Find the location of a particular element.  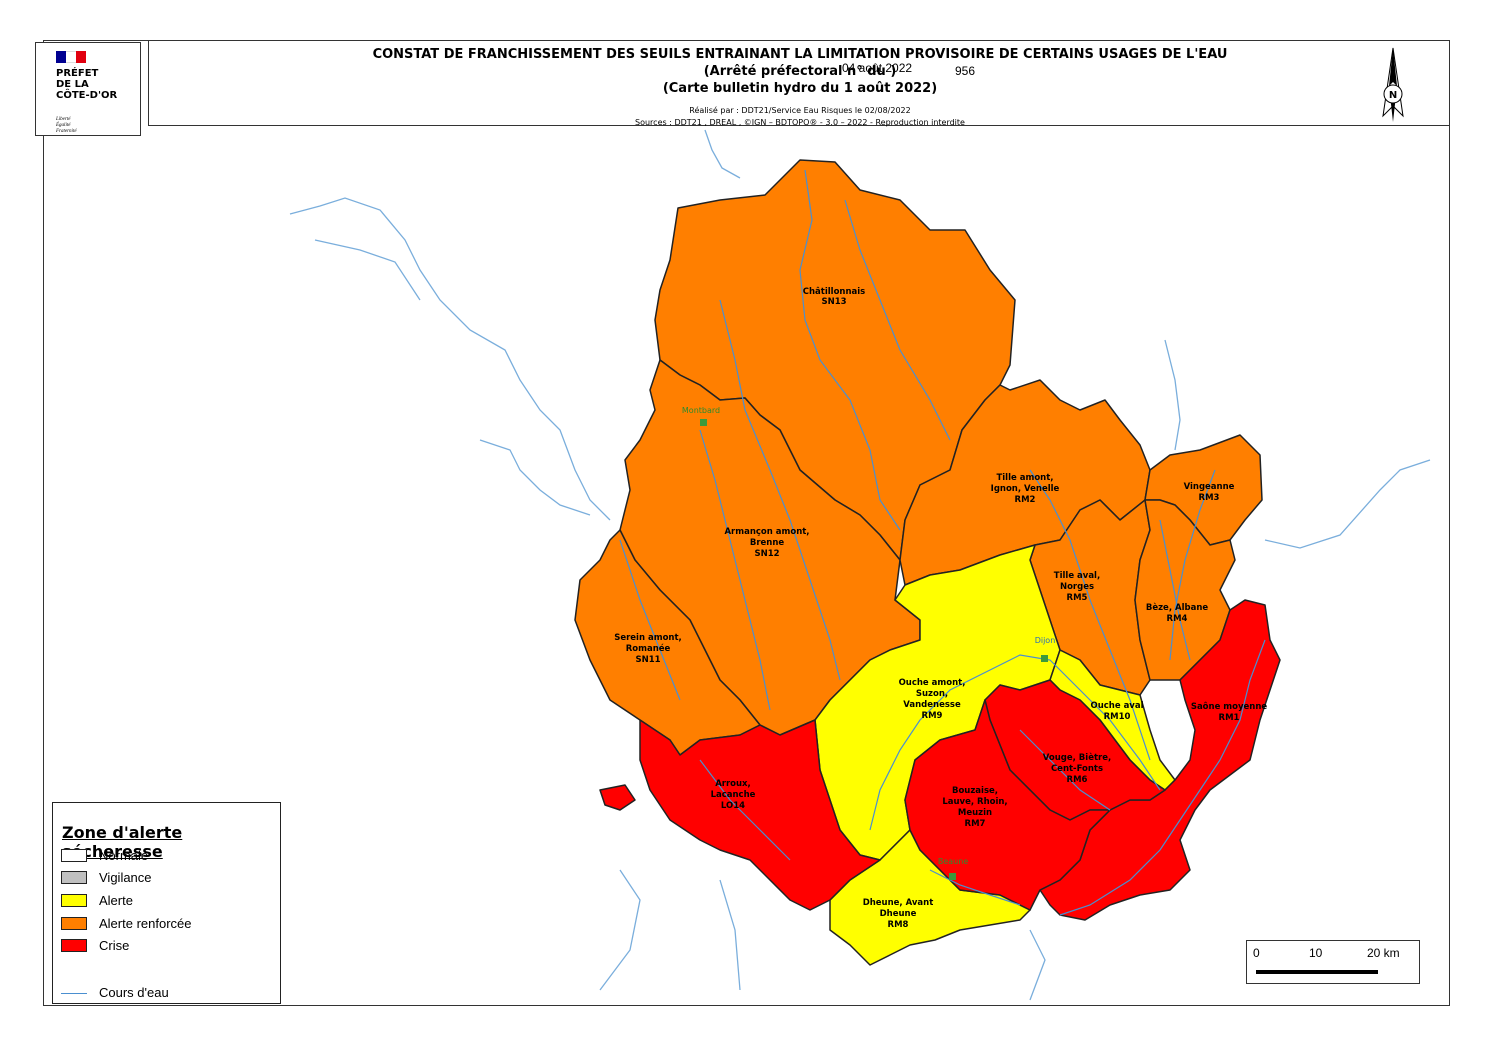

river-ource is located at coordinates (897, 320).